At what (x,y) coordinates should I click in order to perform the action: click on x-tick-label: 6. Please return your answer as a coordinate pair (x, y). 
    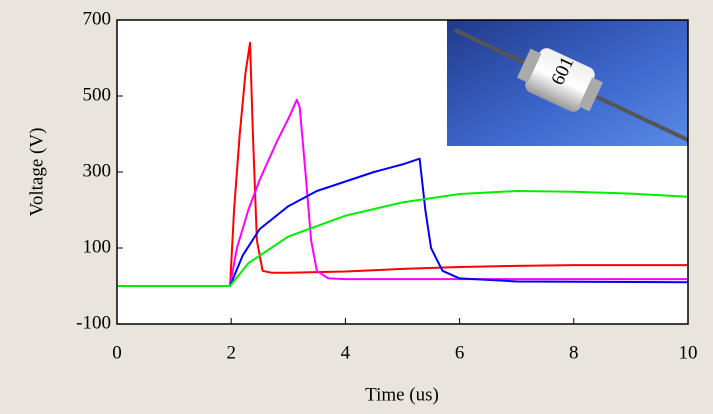
    Looking at the image, I should click on (460, 352).